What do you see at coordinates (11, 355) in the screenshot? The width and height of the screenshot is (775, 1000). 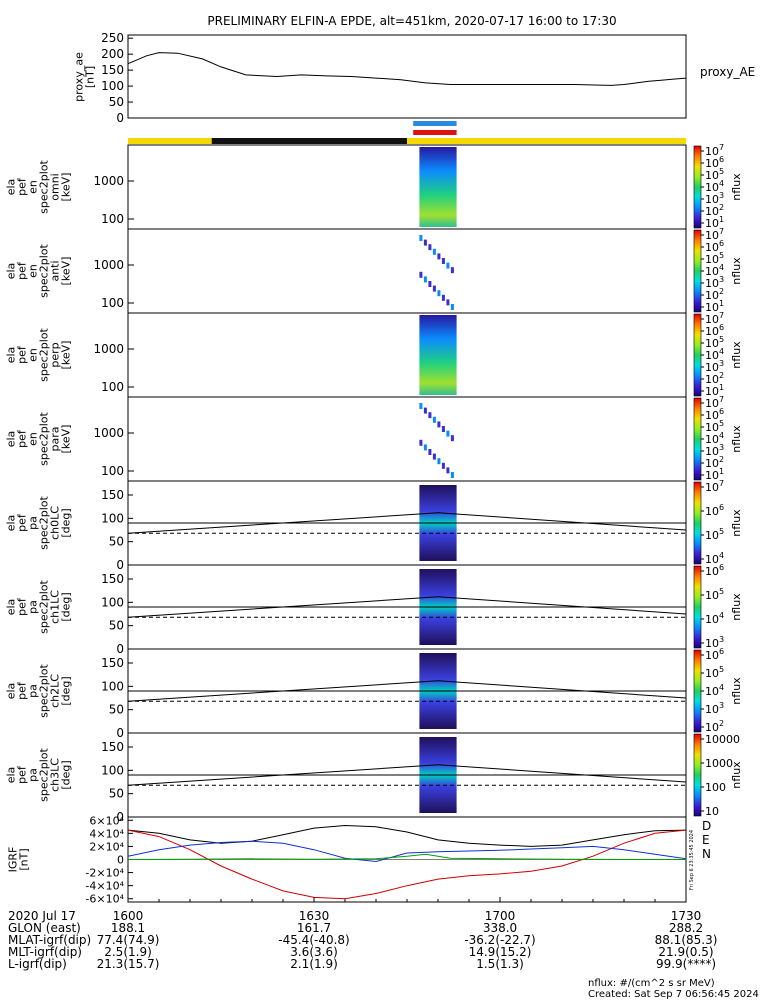 I see `energy-panel-2-ylabel-0: ela` at bounding box center [11, 355].